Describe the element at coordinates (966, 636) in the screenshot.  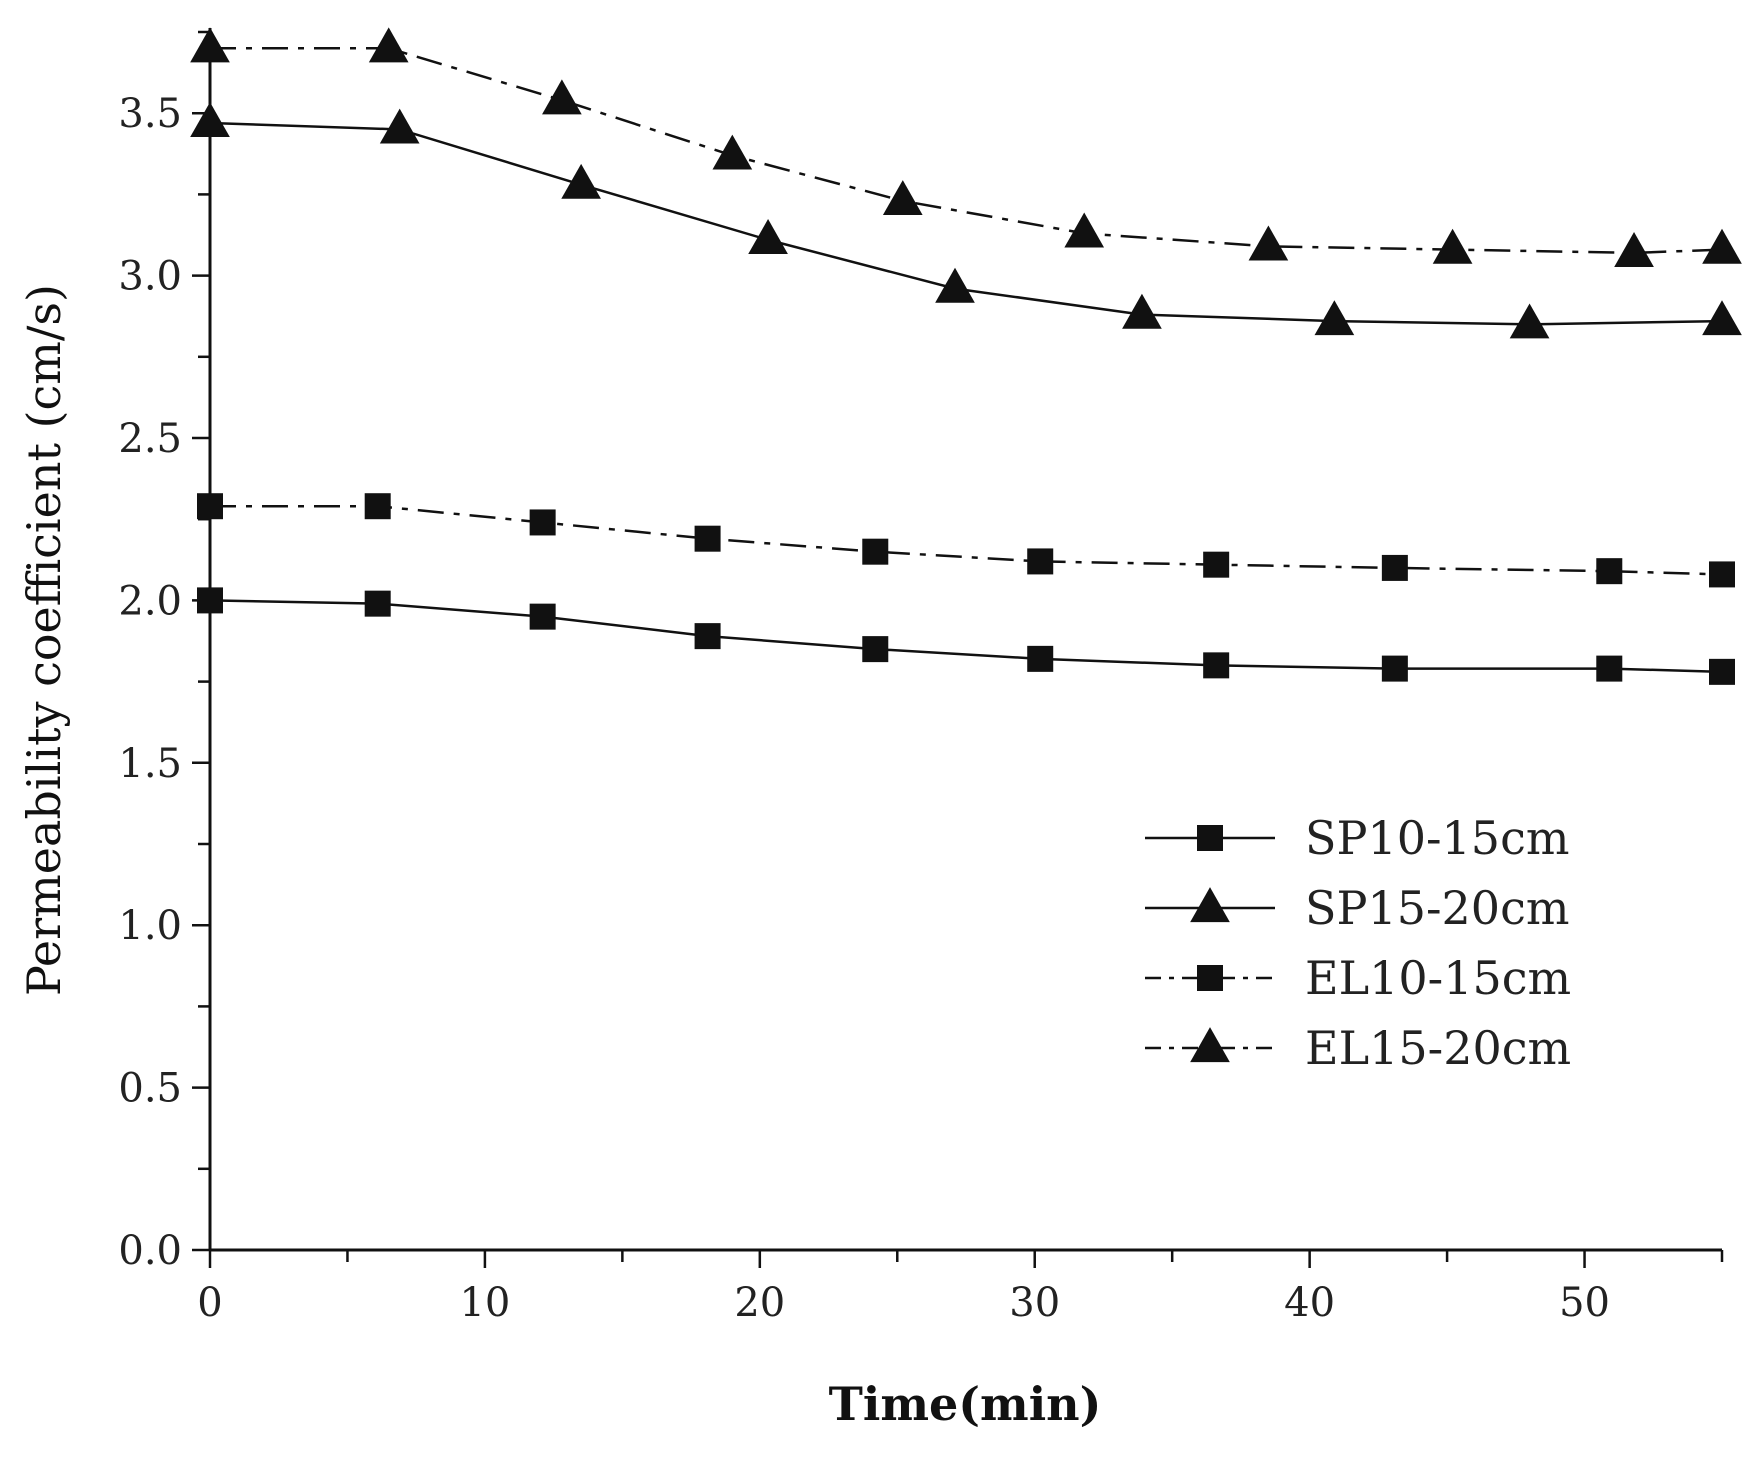
I see `series-line-sp10-15cm` at that location.